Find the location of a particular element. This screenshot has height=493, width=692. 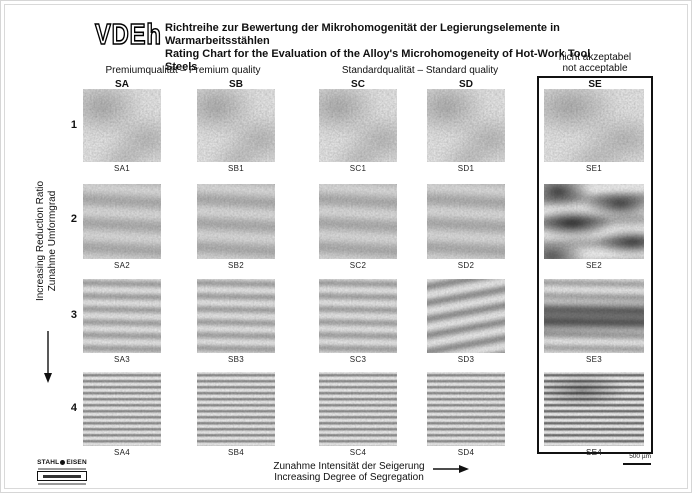

not-acceptable-german: nicht akzeptabel is located at coordinates (595, 57).